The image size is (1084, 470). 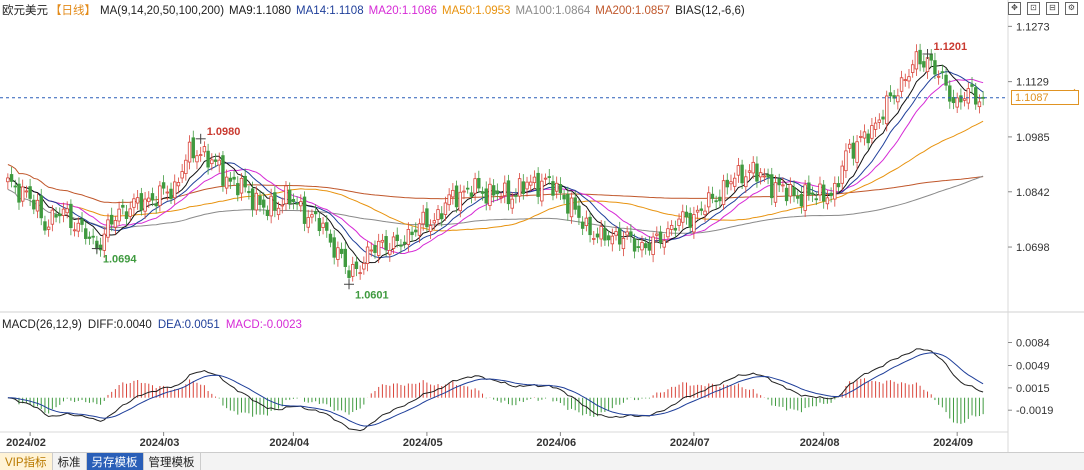 What do you see at coordinates (690, 443) in the screenshot?
I see `date-tick-label: 2024/07` at bounding box center [690, 443].